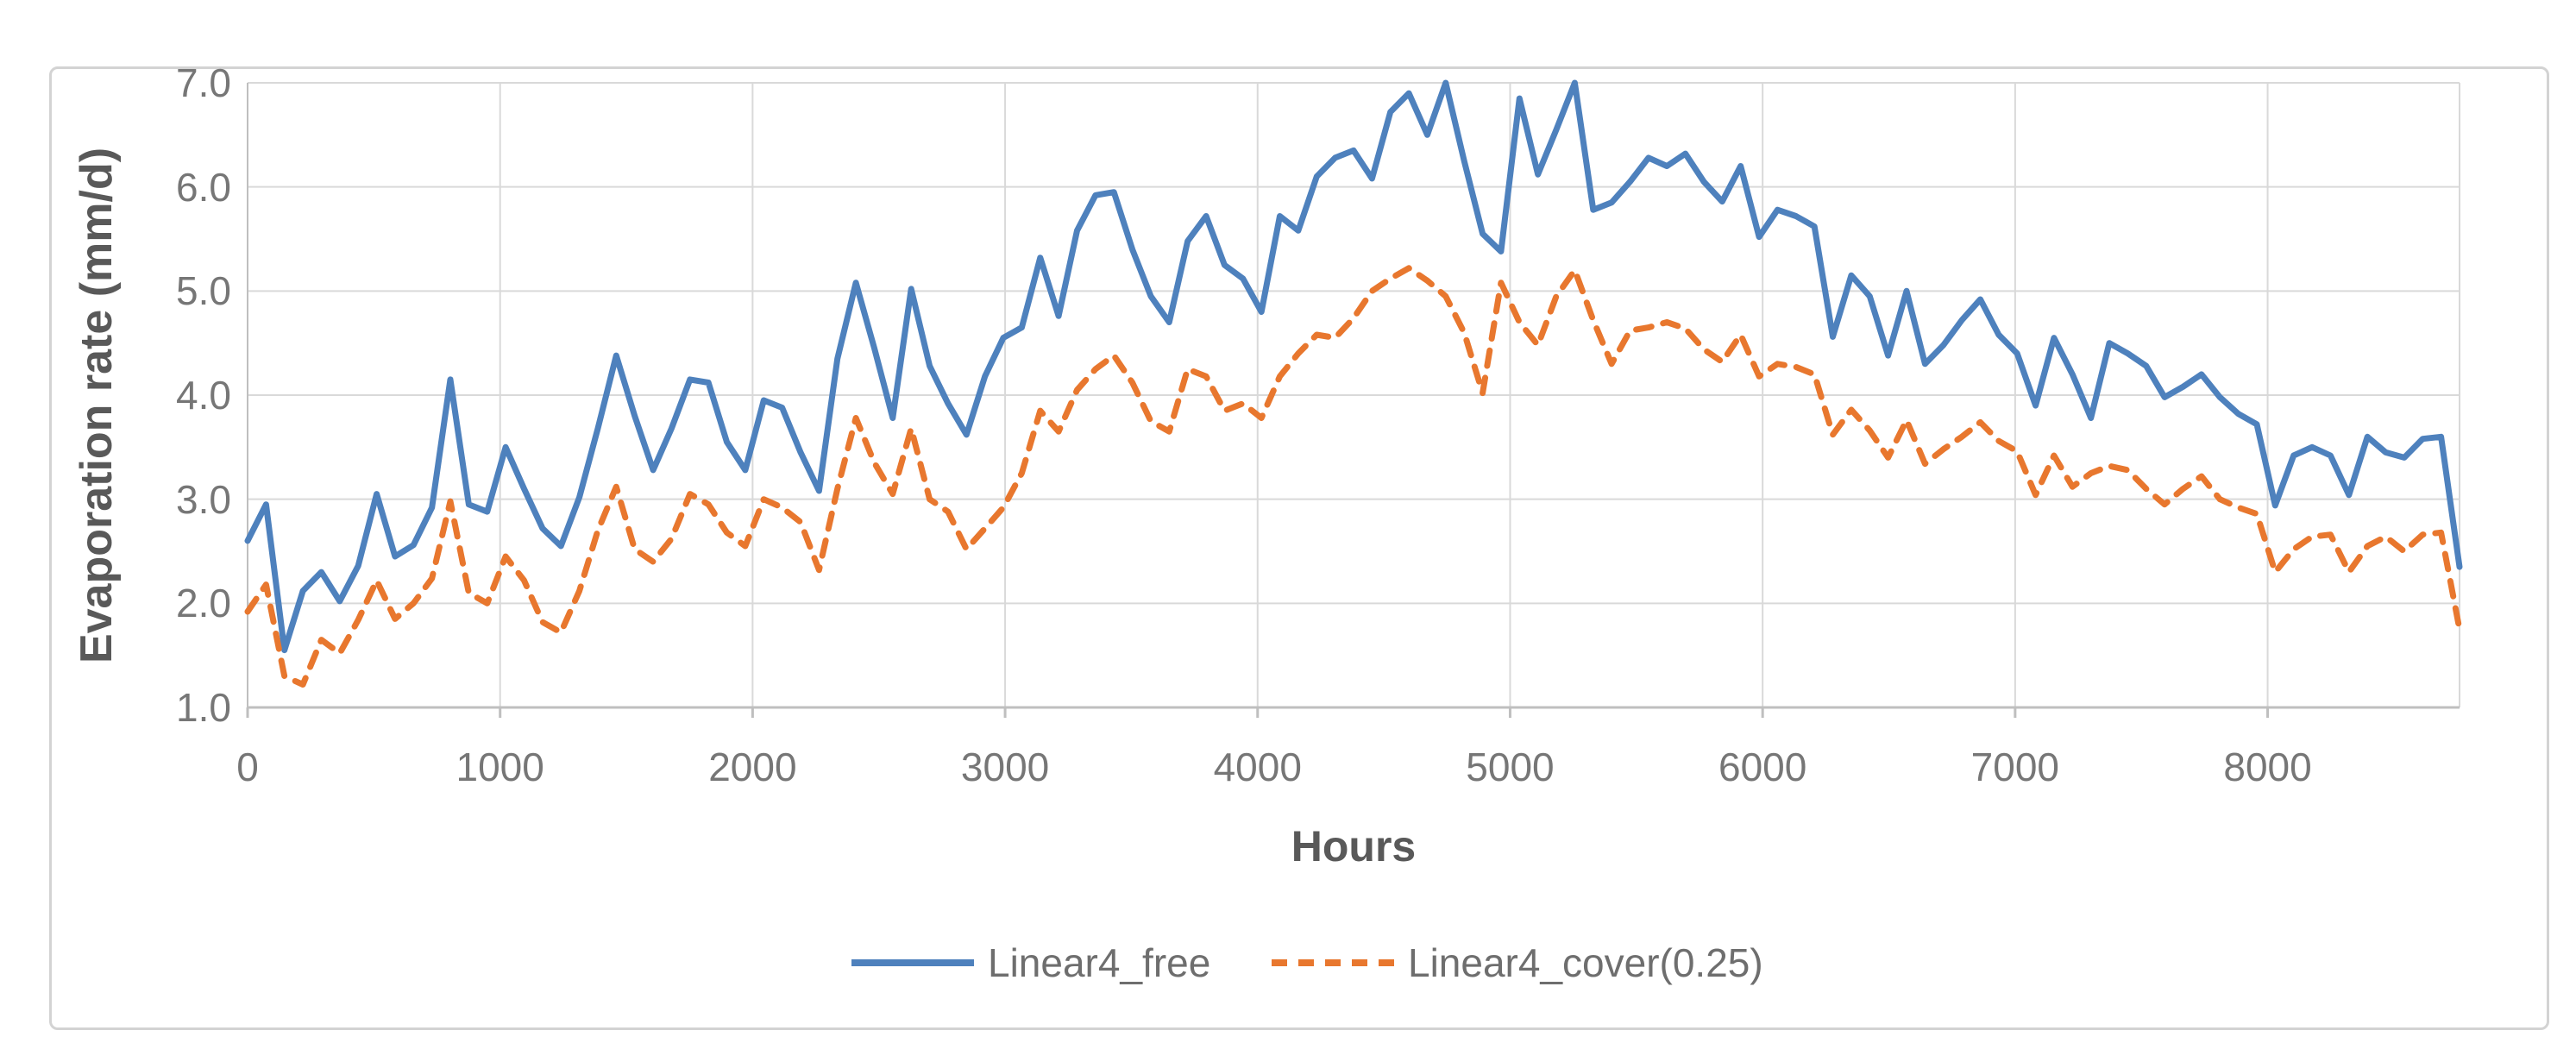  I want to click on y-tick-label-5.0: 5.0, so click(203, 291).